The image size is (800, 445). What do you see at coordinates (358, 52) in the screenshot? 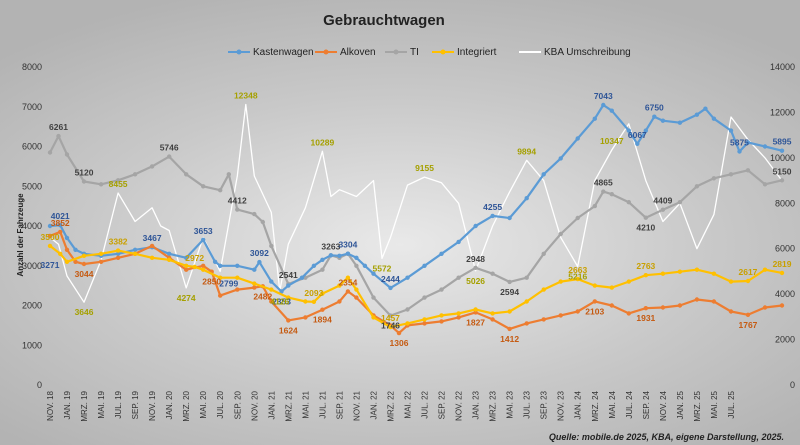
I see `legend-label-alkoven: Alkoven` at bounding box center [358, 52].